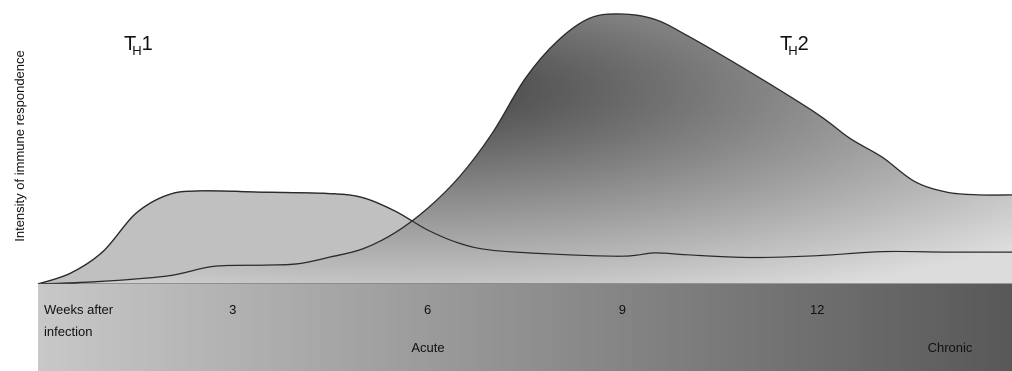 The height and width of the screenshot is (371, 1012). What do you see at coordinates (232, 309) in the screenshot?
I see `x-tick-label: 3` at bounding box center [232, 309].